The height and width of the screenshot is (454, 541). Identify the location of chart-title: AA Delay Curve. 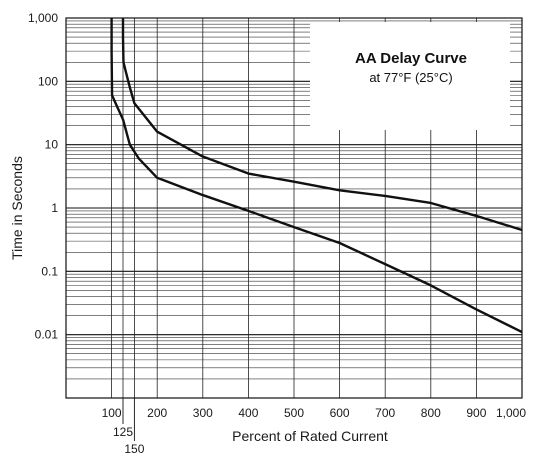
(411, 58).